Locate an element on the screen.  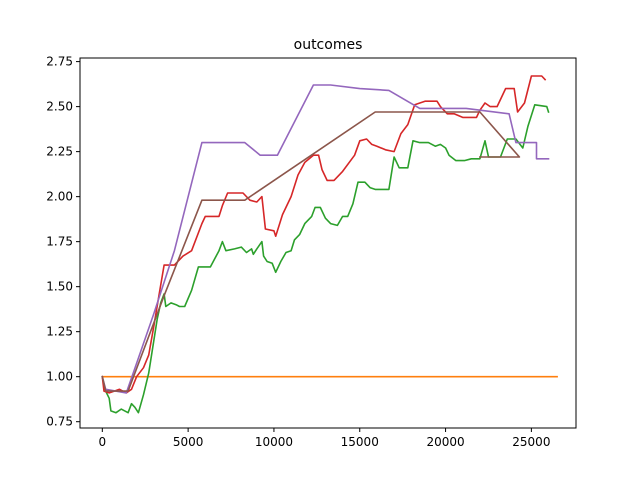
x-tick-label: 20000 is located at coordinates (445, 442).